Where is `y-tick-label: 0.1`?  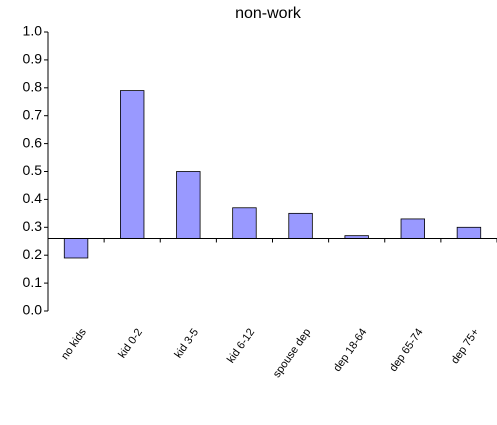
y-tick-label: 0.1 is located at coordinates (33, 282).